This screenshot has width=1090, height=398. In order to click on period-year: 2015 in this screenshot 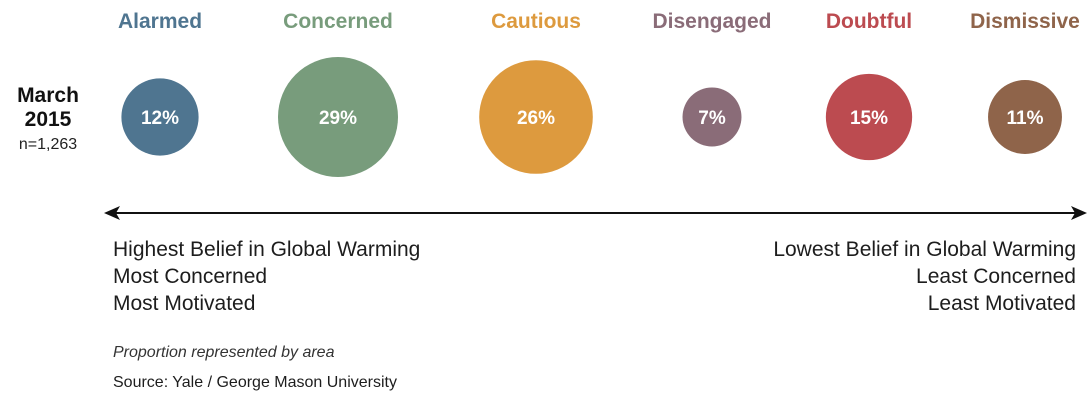, I will do `click(48, 119)`.